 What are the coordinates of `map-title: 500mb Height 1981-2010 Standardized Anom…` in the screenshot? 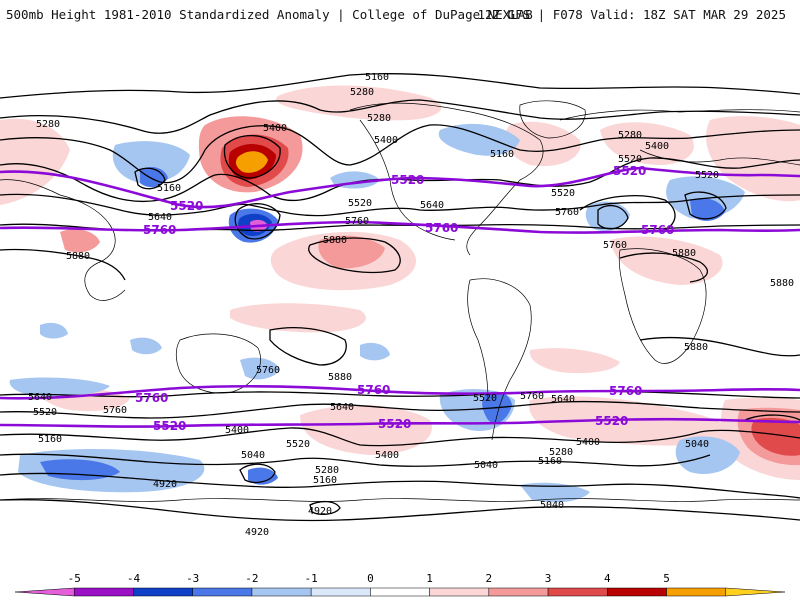 It's located at (269, 14).